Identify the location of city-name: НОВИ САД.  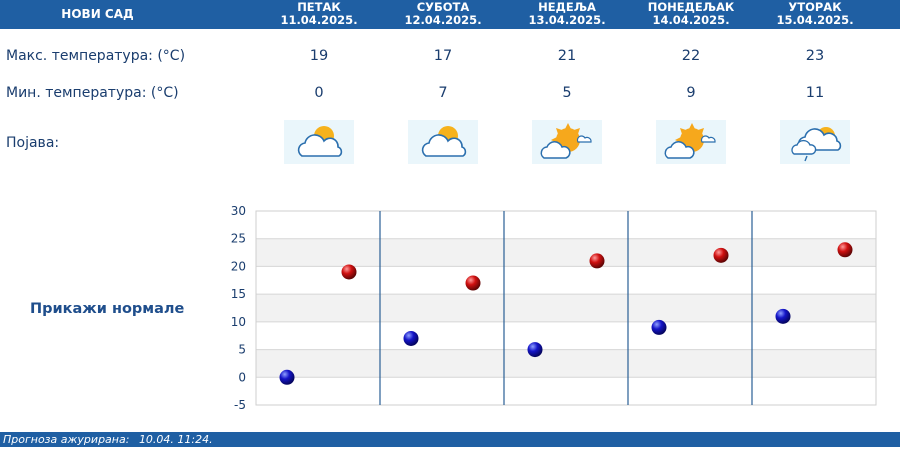
(97, 14).